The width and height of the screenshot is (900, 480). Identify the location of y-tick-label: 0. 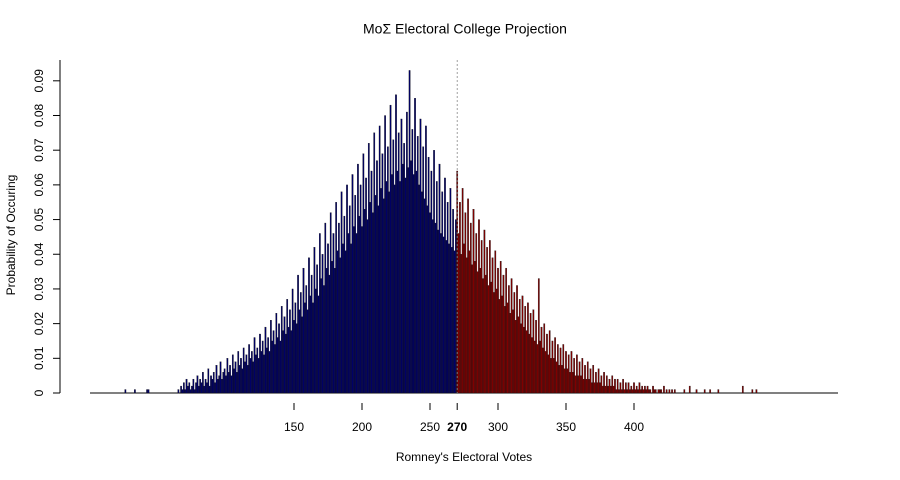
(39, 392).